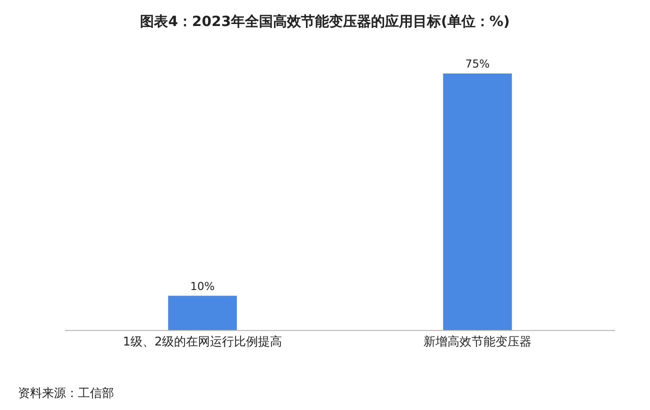 Image resolution: width=650 pixels, height=410 pixels. What do you see at coordinates (202, 286) in the screenshot?
I see `data-label: 10%` at bounding box center [202, 286].